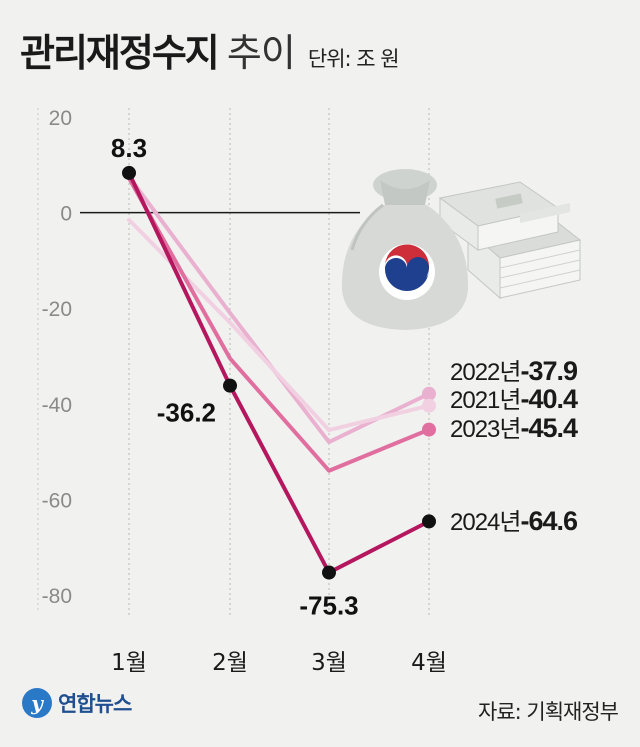  Describe the element at coordinates (429, 429) in the screenshot. I see `end-marker-2023년` at that location.